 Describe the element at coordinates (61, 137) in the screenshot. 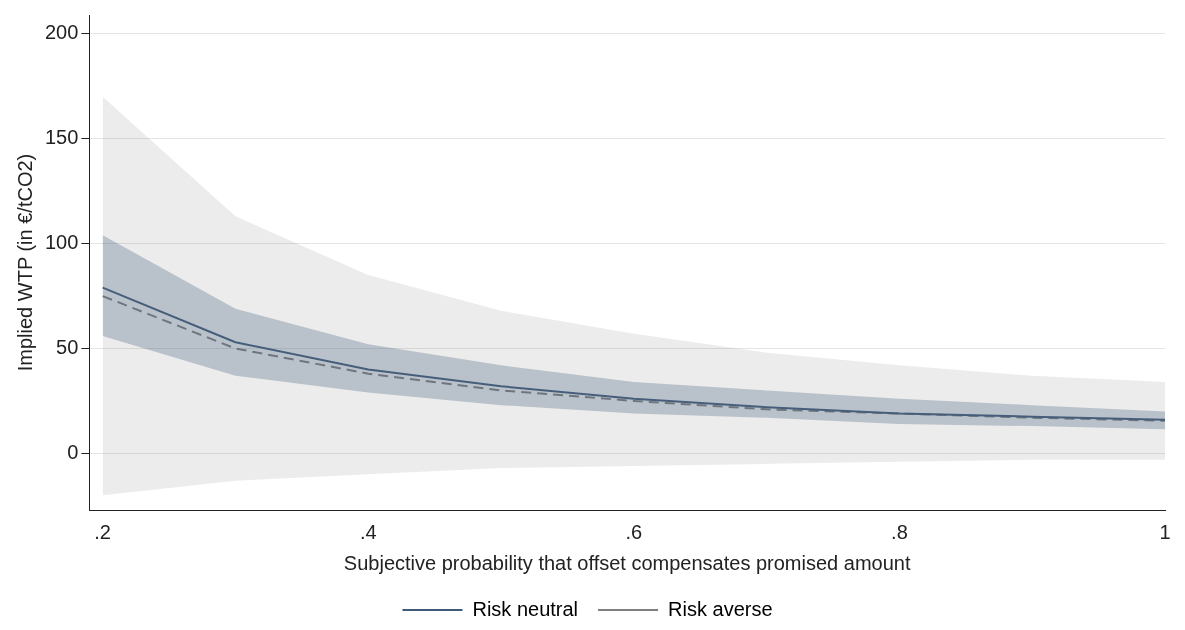

I see `y-tick-label: 150` at that location.